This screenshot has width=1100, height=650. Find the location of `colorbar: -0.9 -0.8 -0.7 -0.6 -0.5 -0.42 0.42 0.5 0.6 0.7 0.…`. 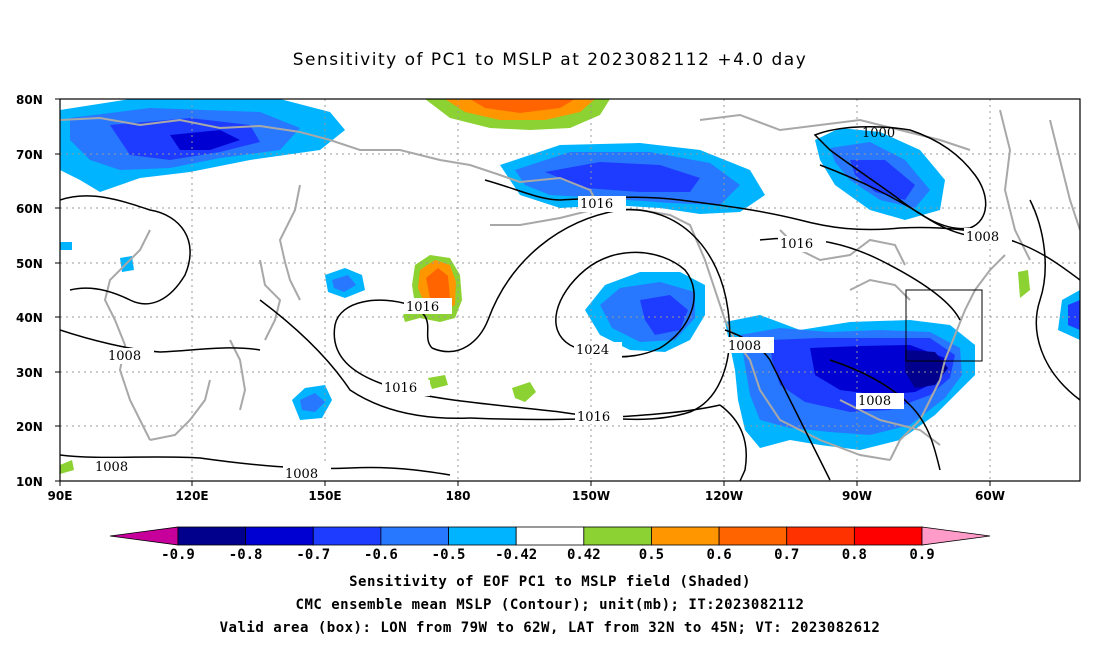

colorbar: -0.9 -0.8 -0.7 -0.6 -0.5 -0.42 0.42 0.5 0.6 0.7 0.… is located at coordinates (550, 544).